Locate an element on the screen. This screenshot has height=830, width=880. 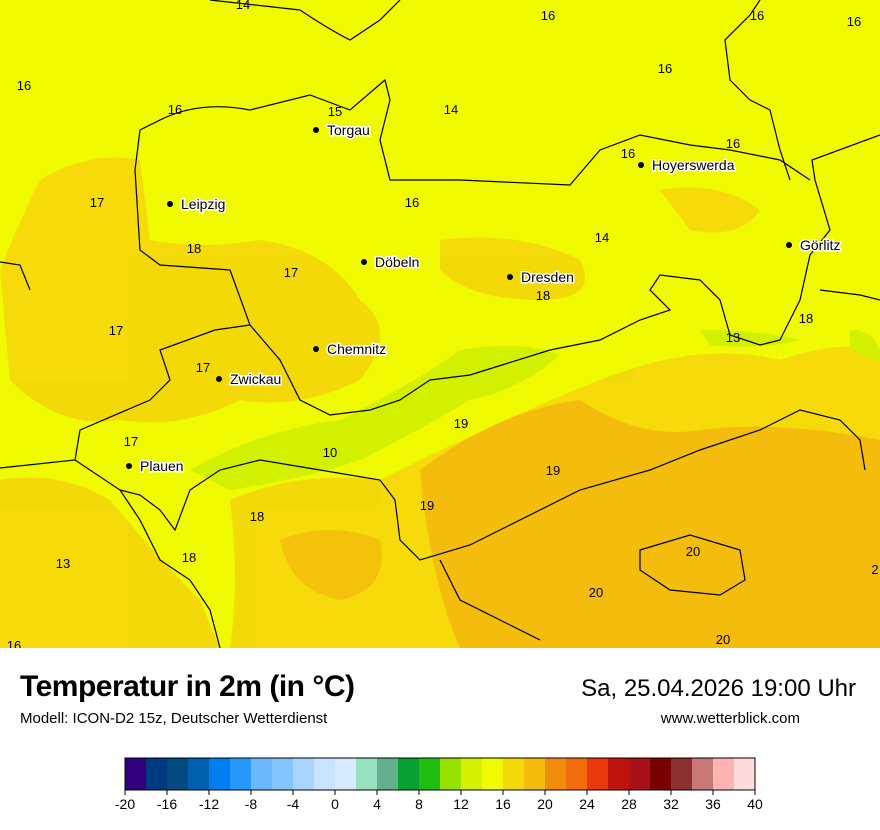
legend-tick-label: 40 is located at coordinates (755, 804).